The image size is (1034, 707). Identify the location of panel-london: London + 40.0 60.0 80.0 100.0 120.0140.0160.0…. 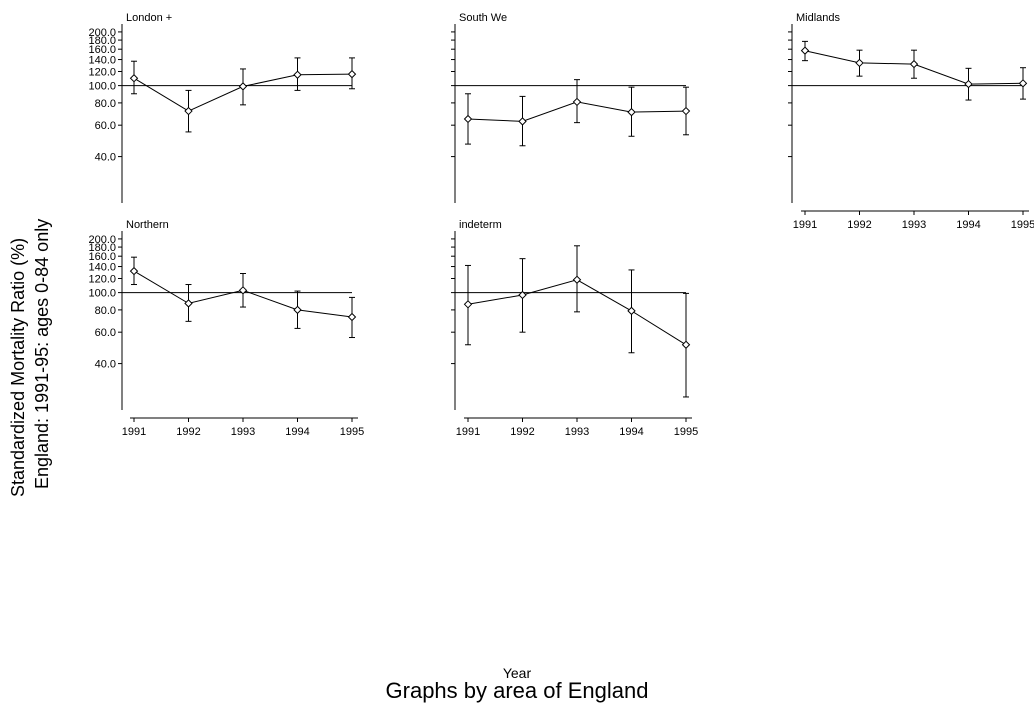
(222, 107).